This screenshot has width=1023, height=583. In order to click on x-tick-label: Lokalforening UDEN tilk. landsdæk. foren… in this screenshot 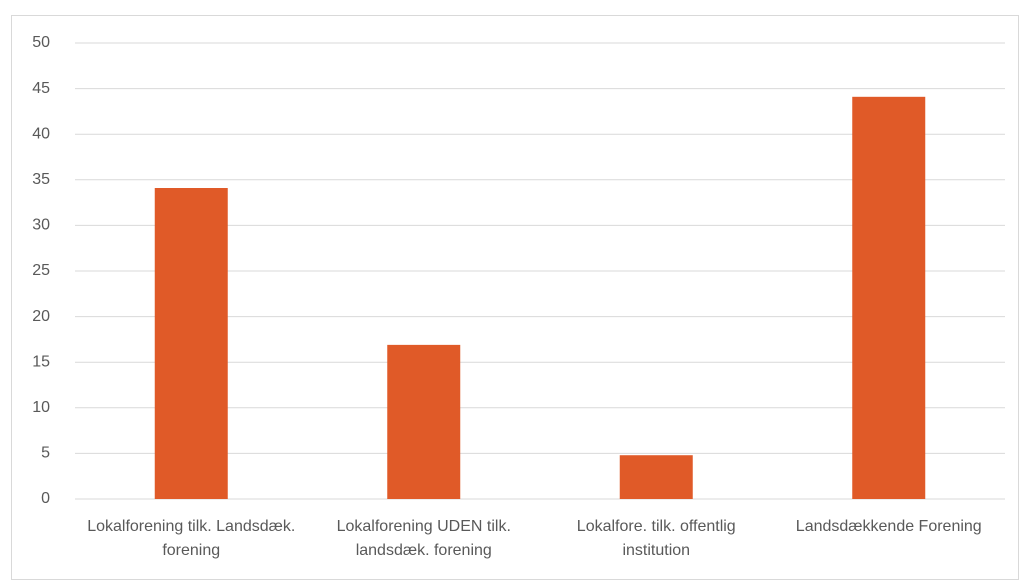, I will do `click(423, 538)`.